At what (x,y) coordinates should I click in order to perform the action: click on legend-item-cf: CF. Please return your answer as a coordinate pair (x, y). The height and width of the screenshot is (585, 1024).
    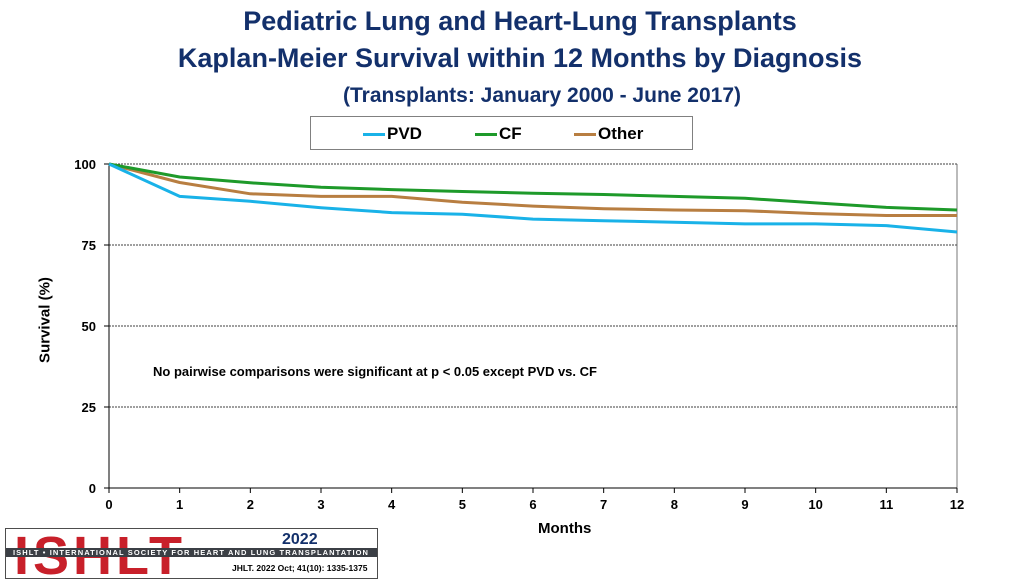
    Looking at the image, I should click on (498, 134).